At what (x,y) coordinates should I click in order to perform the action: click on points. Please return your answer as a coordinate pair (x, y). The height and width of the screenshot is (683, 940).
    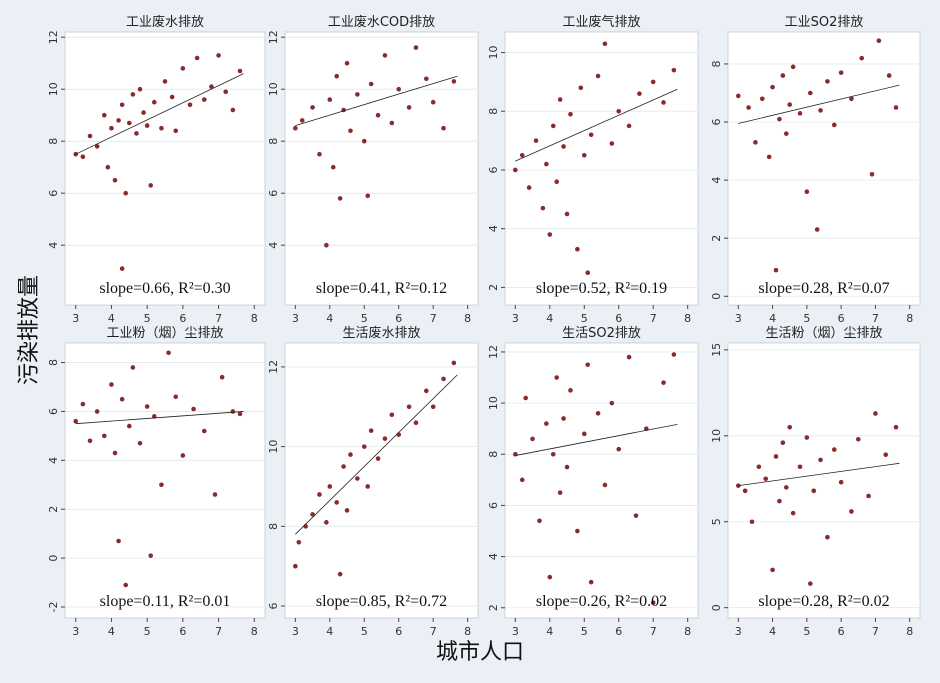
    Looking at the image, I should click on (595, 478).